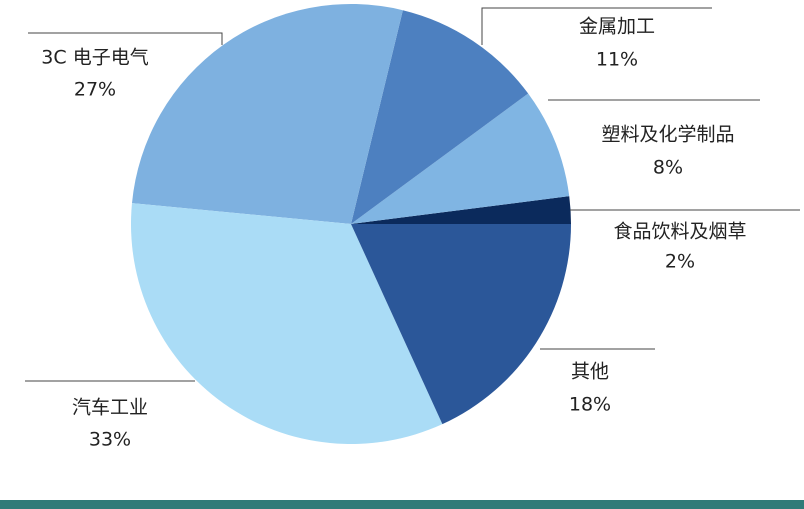 This screenshot has height=509, width=804. What do you see at coordinates (617, 27) in the screenshot?
I see `slice-label: 金属加工` at bounding box center [617, 27].